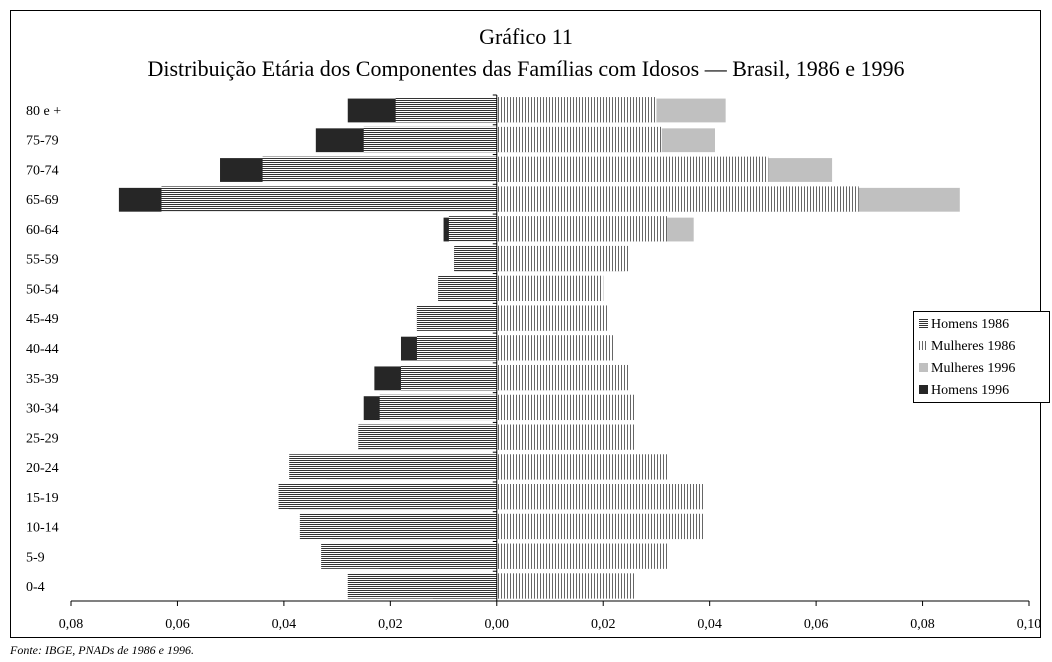 This screenshot has width=1052, height=662. What do you see at coordinates (42, 498) in the screenshot?
I see `y-tick-label: 15-19` at bounding box center [42, 498].